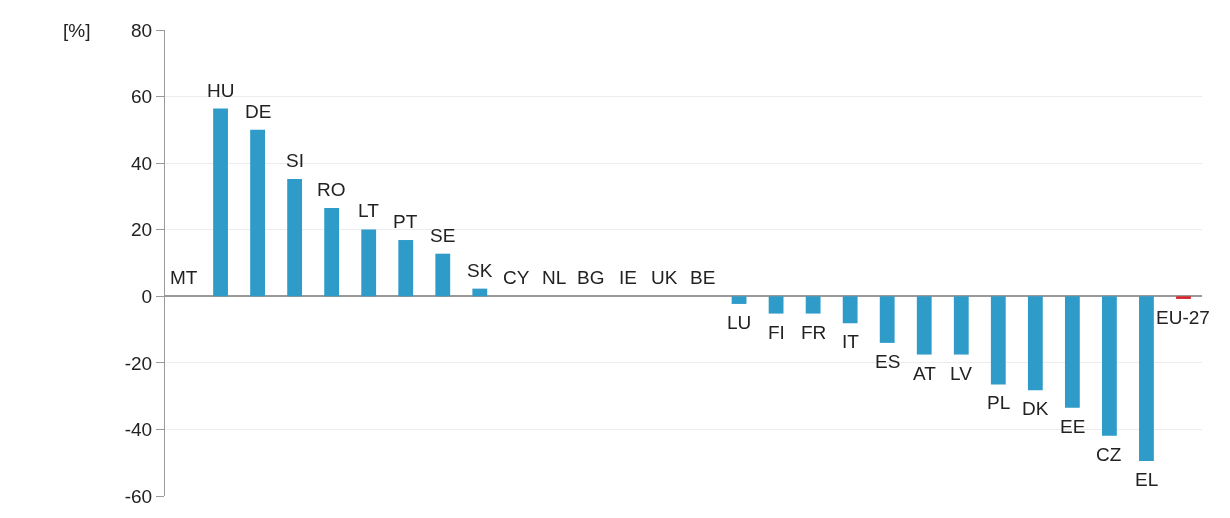 The width and height of the screenshot is (1230, 518). What do you see at coordinates (888, 361) in the screenshot?
I see `x-tick-label: ES` at bounding box center [888, 361].